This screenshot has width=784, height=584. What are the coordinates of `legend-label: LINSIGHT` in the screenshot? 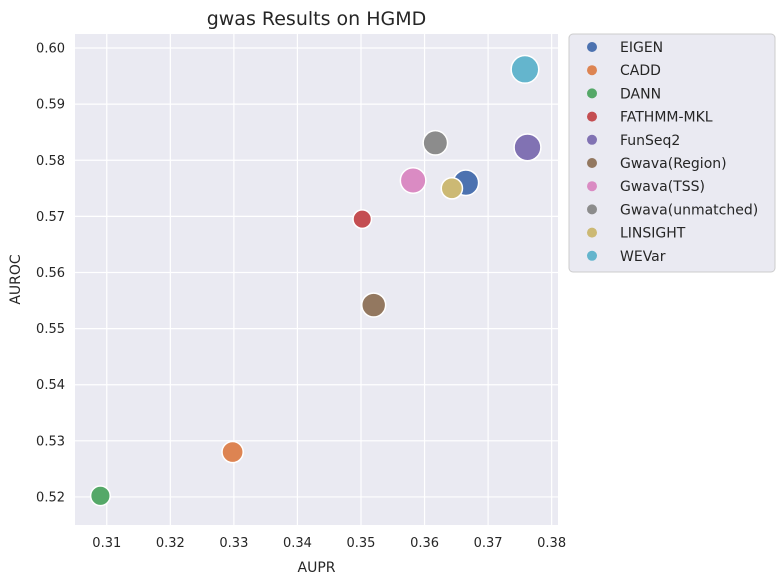 It's located at (653, 234).